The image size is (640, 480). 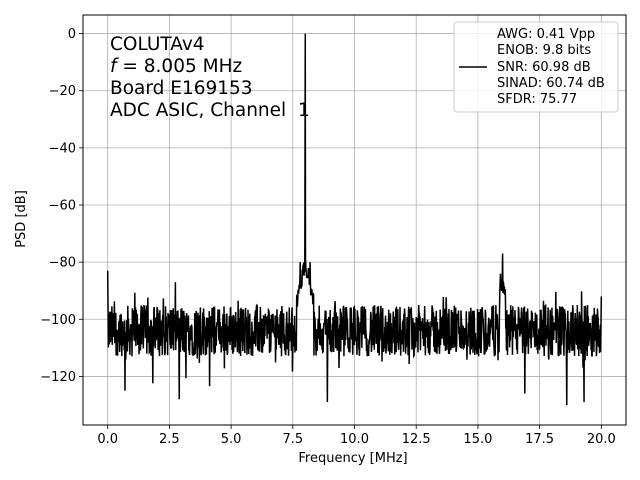 I want to click on annotation-line-2: f = 8.005 MHz, so click(x=176, y=66).